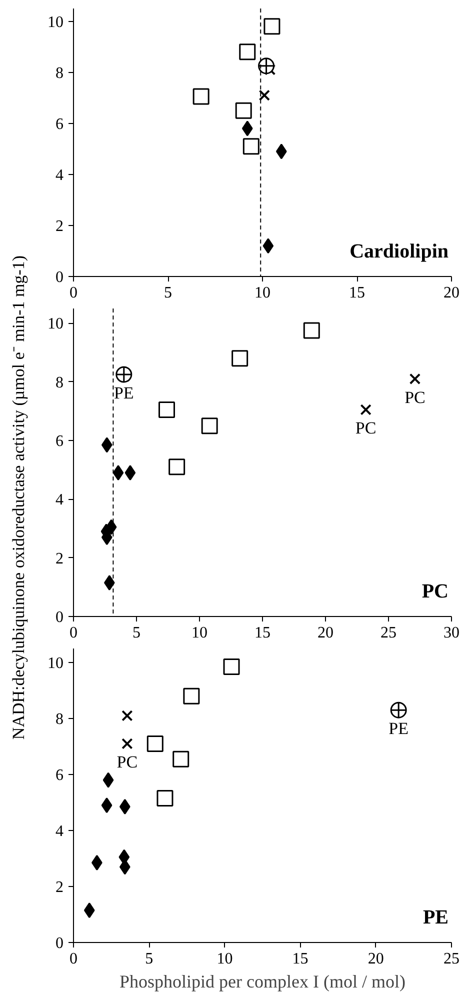 This screenshot has height=994, width=469. I want to click on x-tick-label: 30, so click(452, 633).